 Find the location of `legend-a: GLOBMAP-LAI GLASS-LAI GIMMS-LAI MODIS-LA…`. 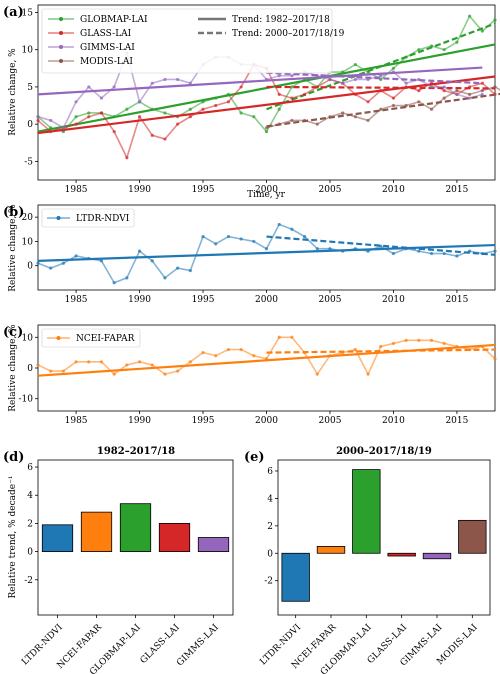

legend-a: GLOBMAP-LAI GLASS-LAI GIMMS-LAI MODIS-LA… is located at coordinates (193, 41).